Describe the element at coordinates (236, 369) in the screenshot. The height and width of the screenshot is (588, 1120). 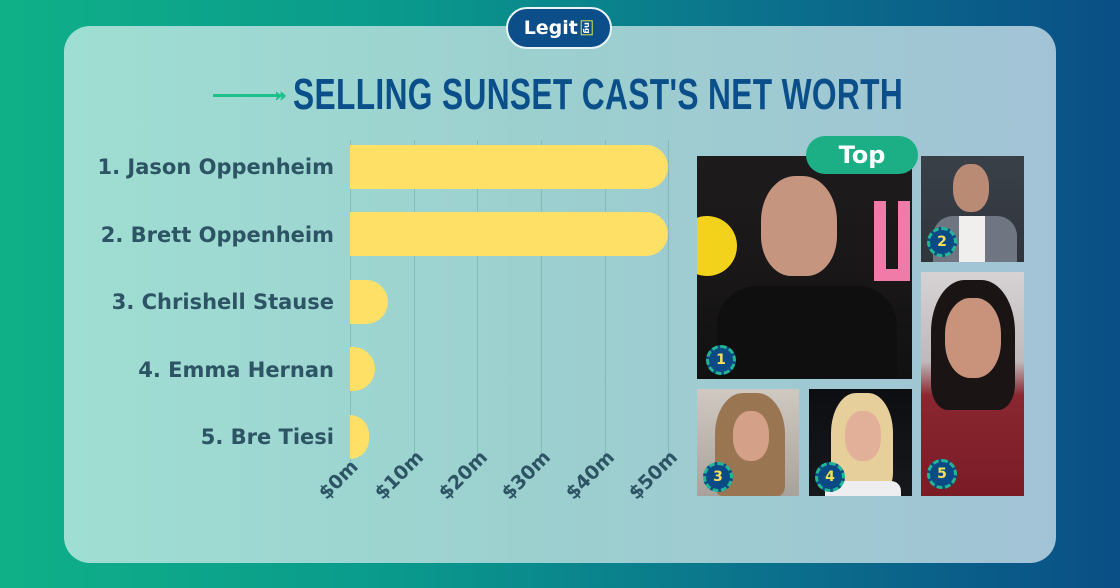
I see `category-label: 4. Emma Hernan` at that location.